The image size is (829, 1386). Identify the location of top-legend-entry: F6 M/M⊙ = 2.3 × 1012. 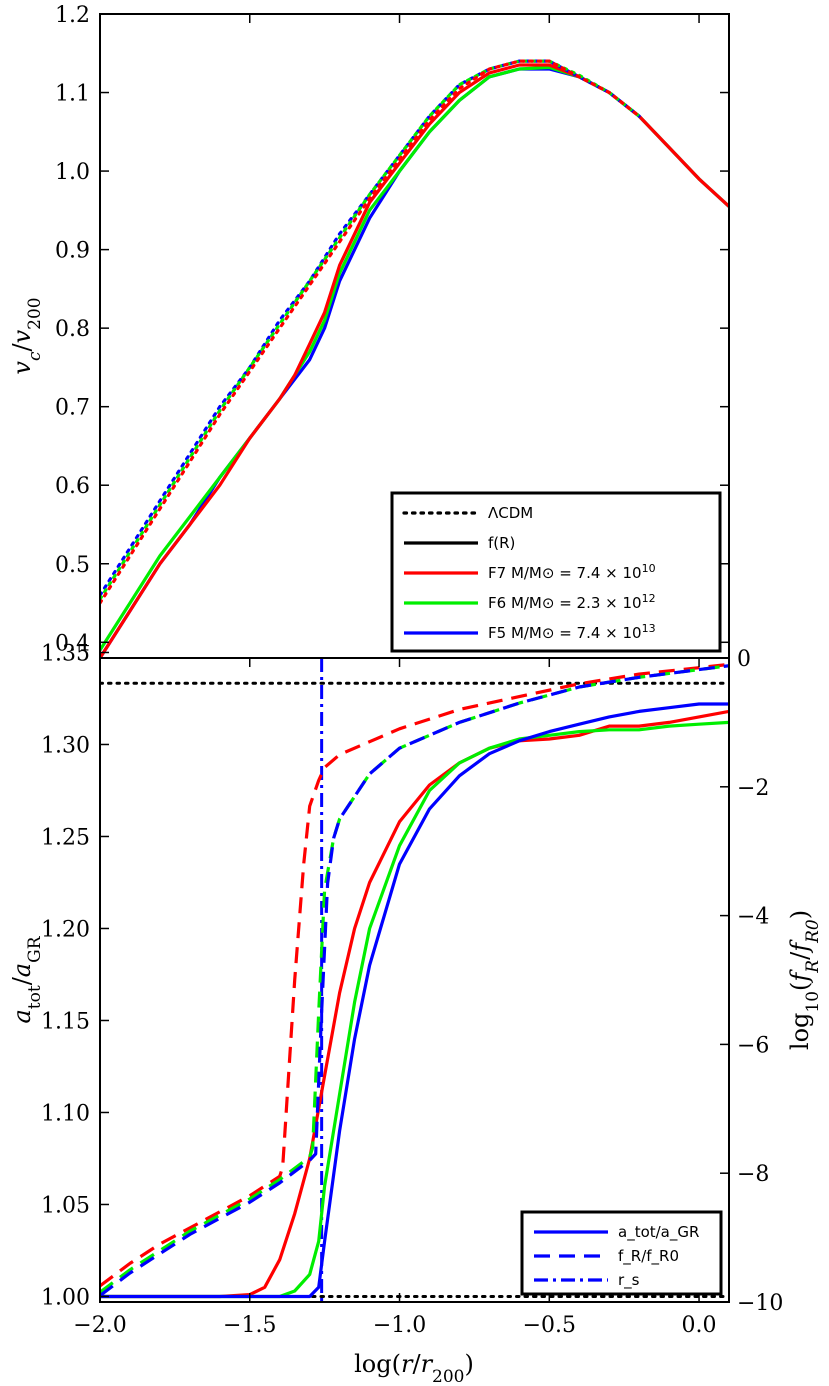
(572, 602).